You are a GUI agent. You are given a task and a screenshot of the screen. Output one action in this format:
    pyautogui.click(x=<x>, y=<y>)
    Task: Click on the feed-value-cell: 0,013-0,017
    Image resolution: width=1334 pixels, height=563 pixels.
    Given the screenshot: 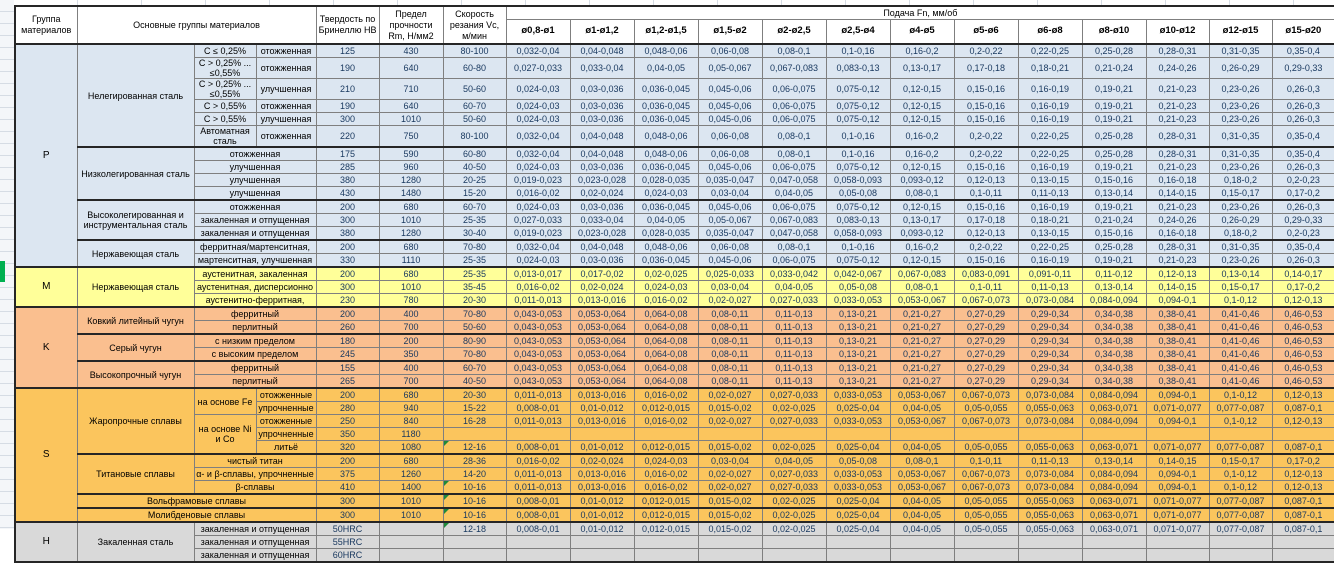 What is the action you would take?
    pyautogui.click(x=538, y=273)
    